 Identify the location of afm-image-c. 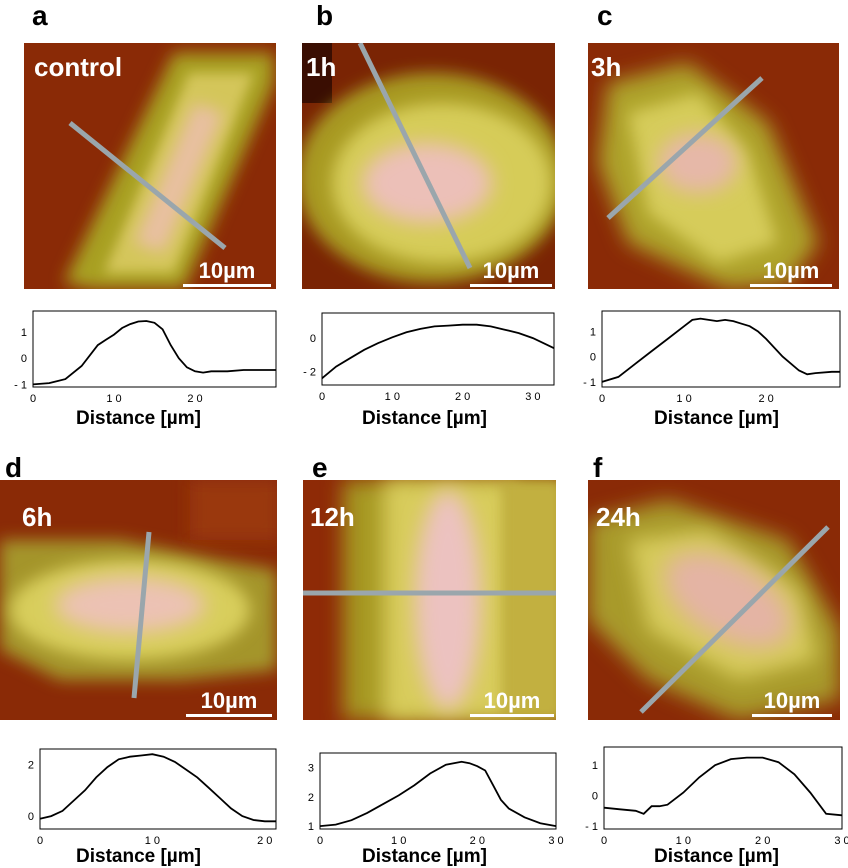
(713, 166).